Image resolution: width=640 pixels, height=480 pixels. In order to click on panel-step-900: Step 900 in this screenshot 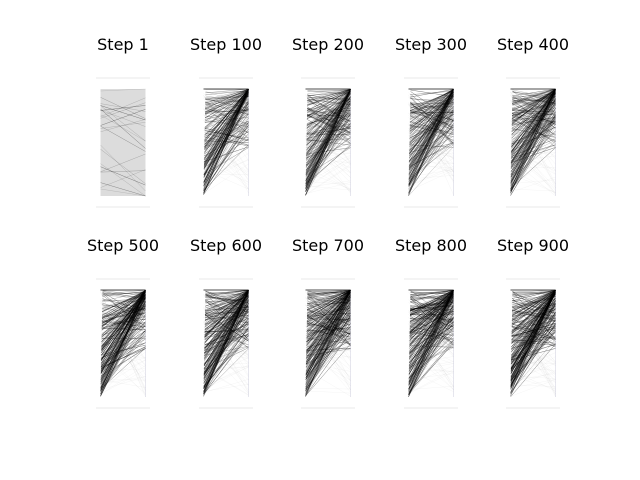, I will do `click(533, 322)`.